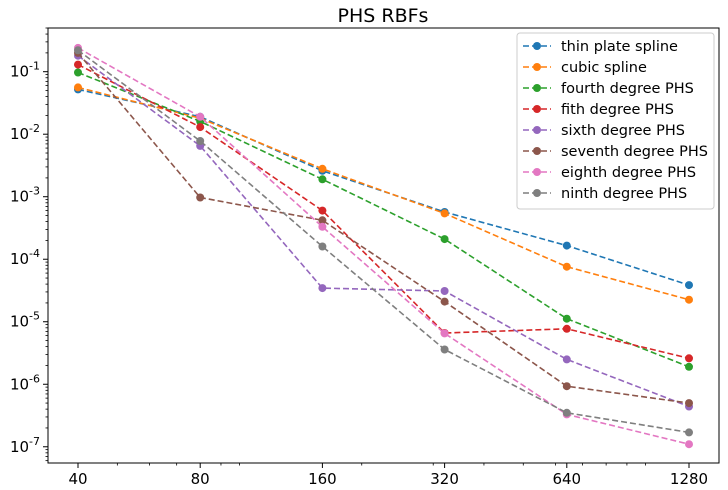 The height and width of the screenshot is (490, 728). I want to click on x-tick-label: 80, so click(200, 479).